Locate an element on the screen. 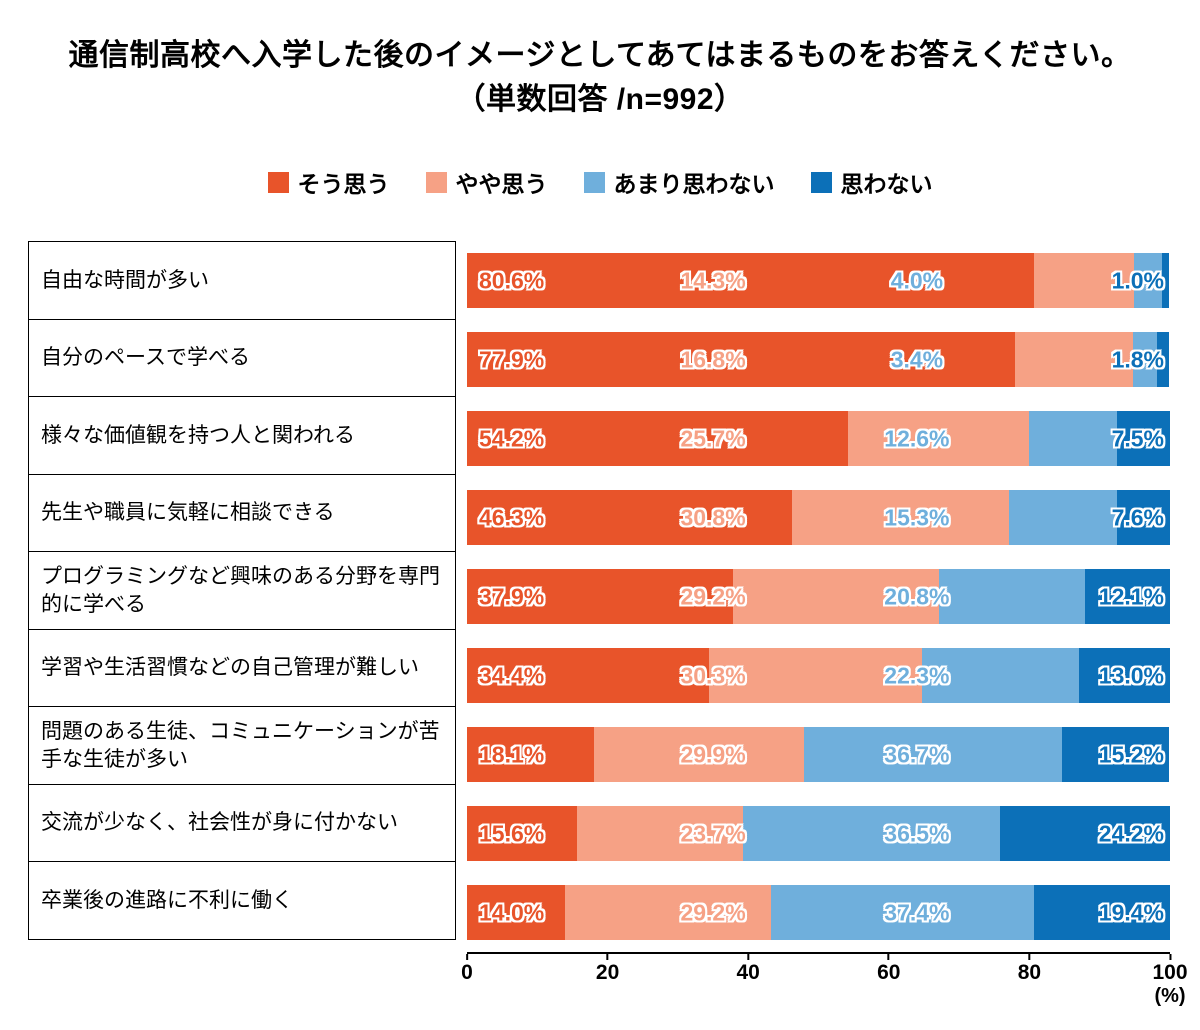 This screenshot has width=1200, height=1030. value-label: 29.9% is located at coordinates (713, 754).